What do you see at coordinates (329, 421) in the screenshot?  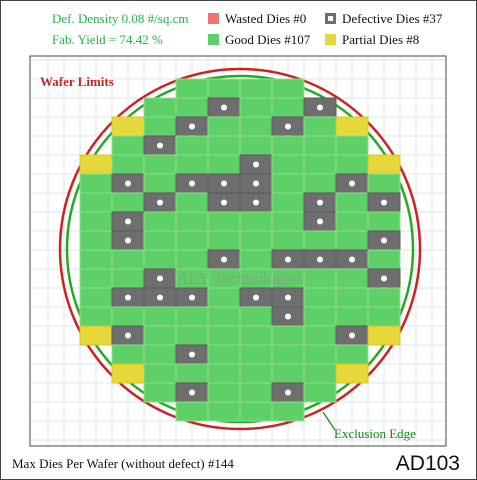 I see `edge-pointer` at bounding box center [329, 421].